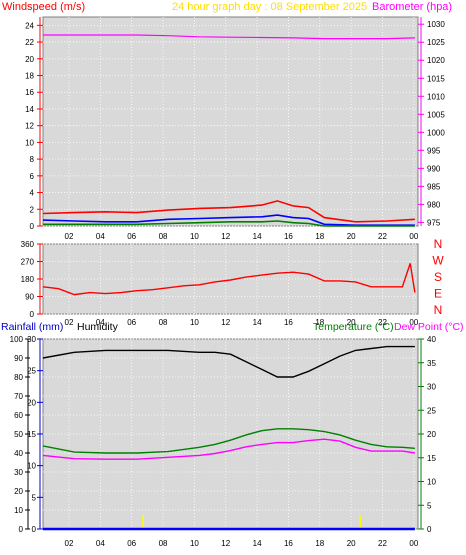 This screenshot has width=466, height=555. Describe the element at coordinates (21, 529) in the screenshot. I see `humidity-tick-label: 0` at that location.